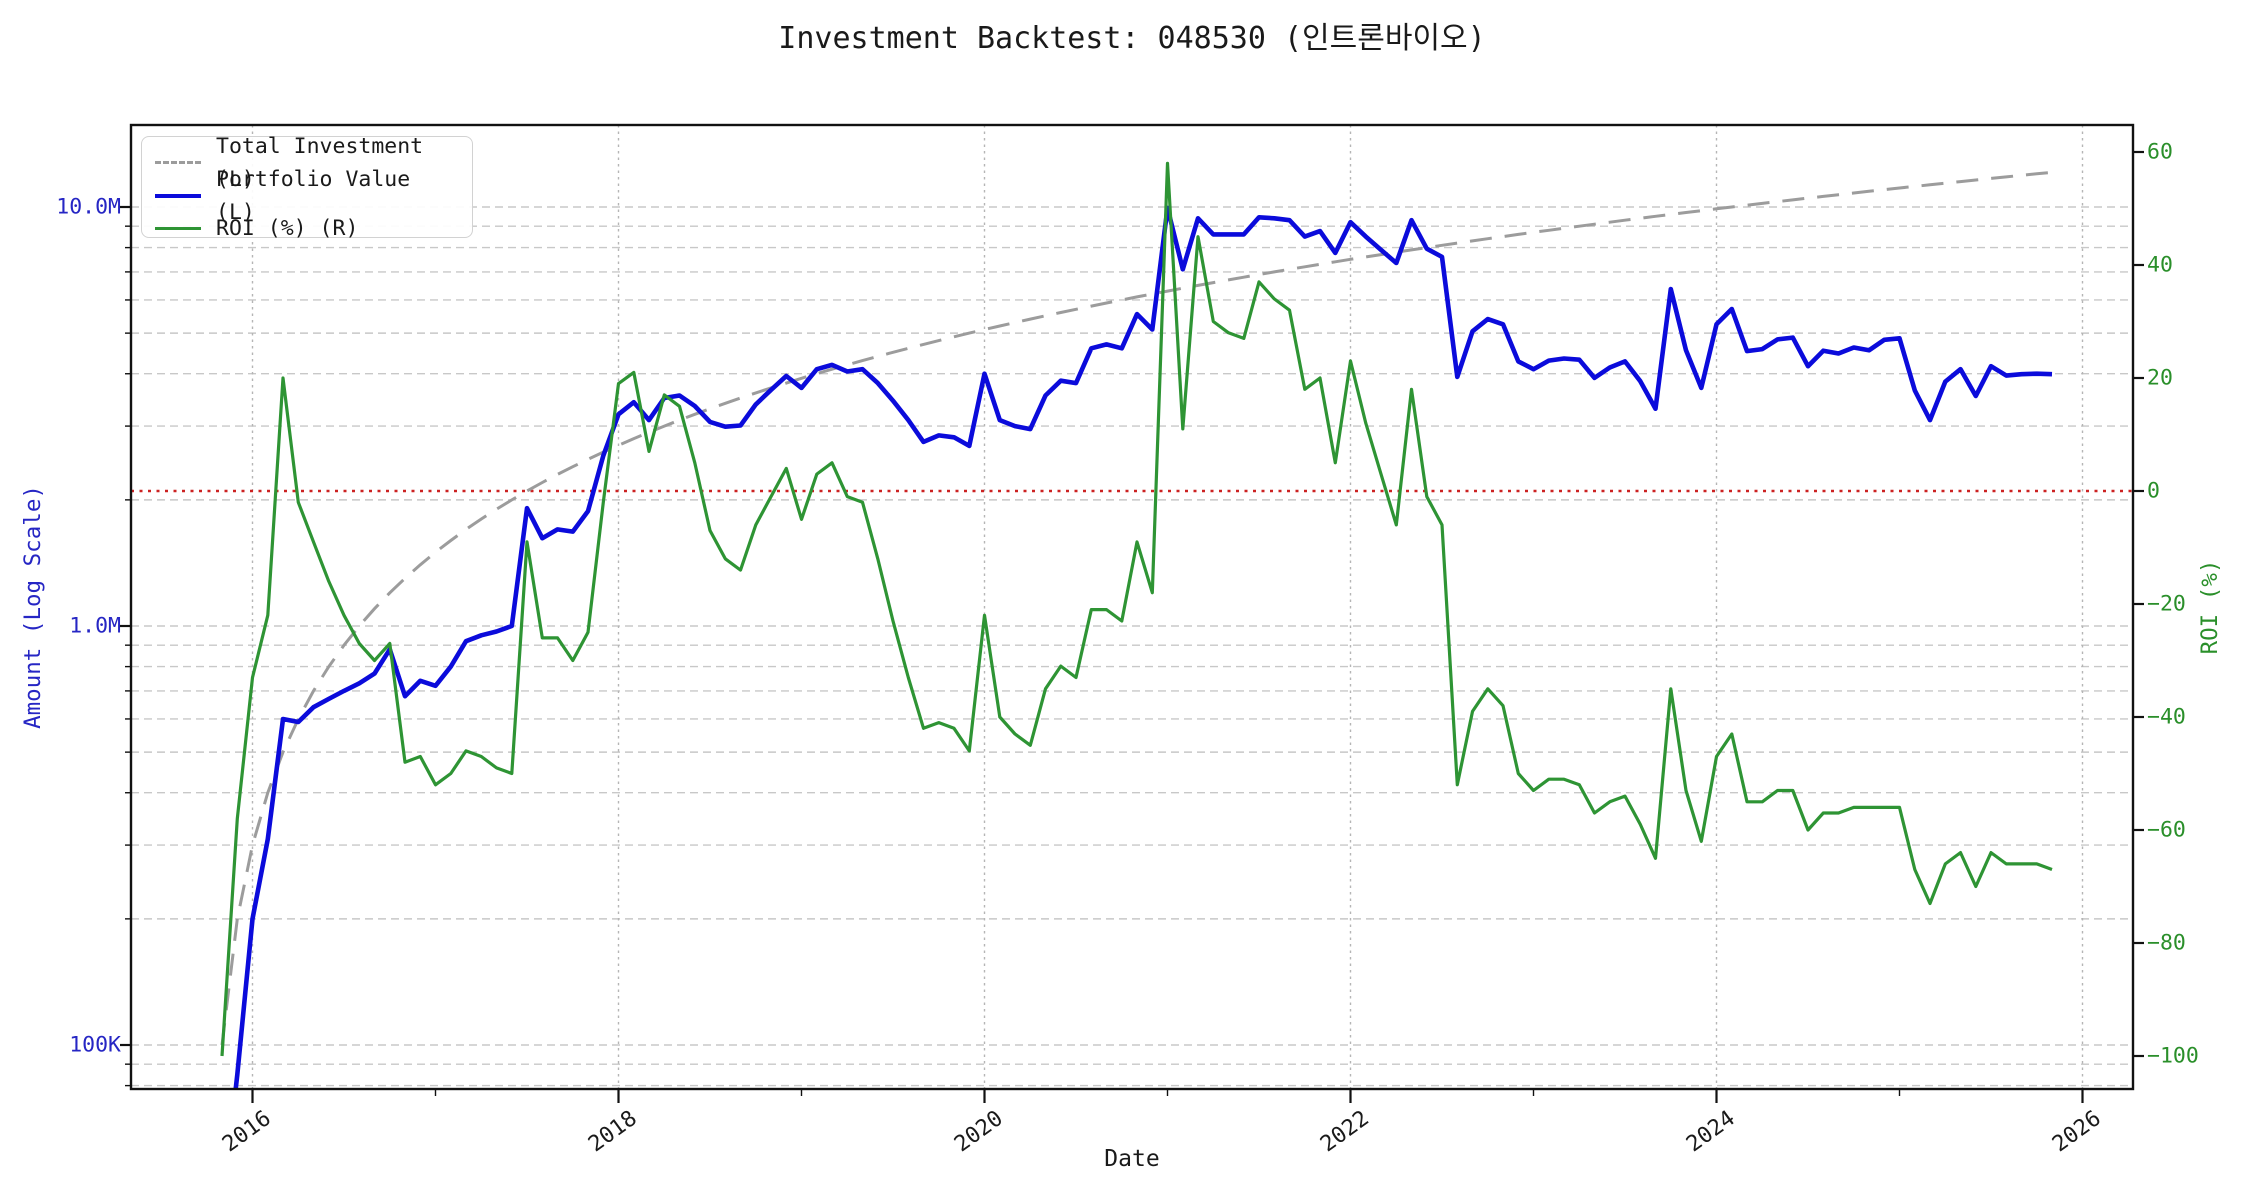 The height and width of the screenshot is (1200, 2250). I want to click on right-tick-label: −40, so click(2166, 717).